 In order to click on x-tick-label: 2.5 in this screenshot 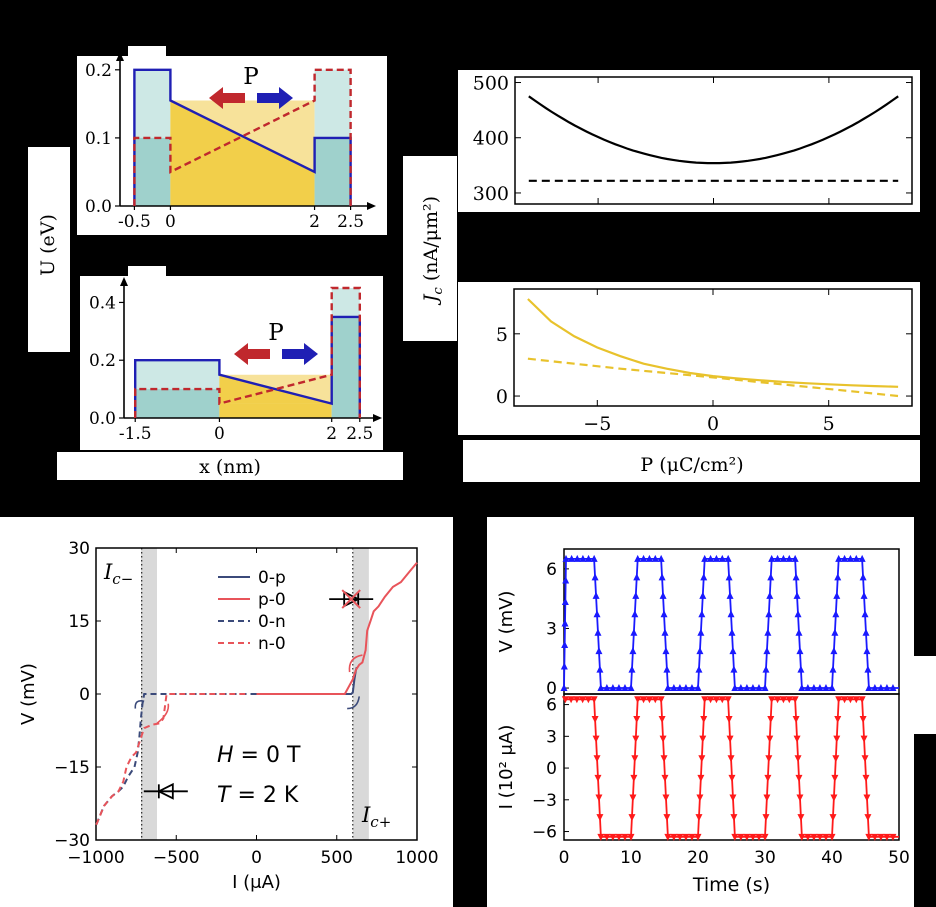, I will do `click(359, 434)`.